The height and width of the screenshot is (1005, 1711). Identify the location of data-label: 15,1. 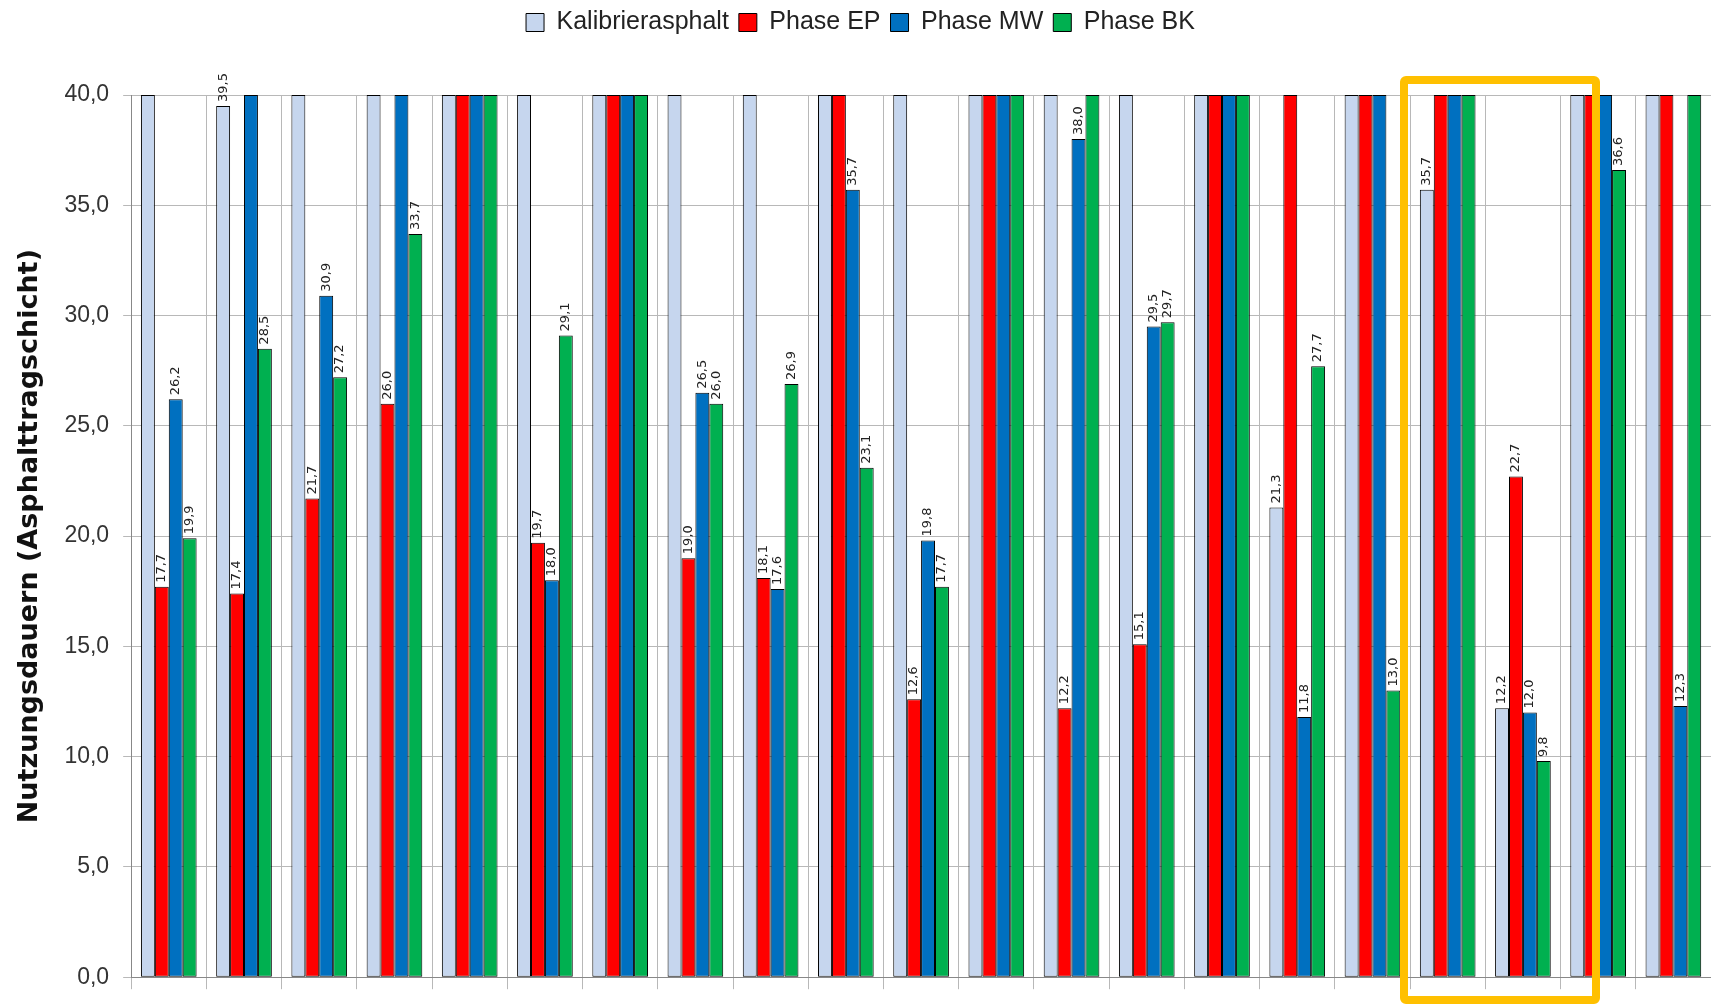
(1139, 626).